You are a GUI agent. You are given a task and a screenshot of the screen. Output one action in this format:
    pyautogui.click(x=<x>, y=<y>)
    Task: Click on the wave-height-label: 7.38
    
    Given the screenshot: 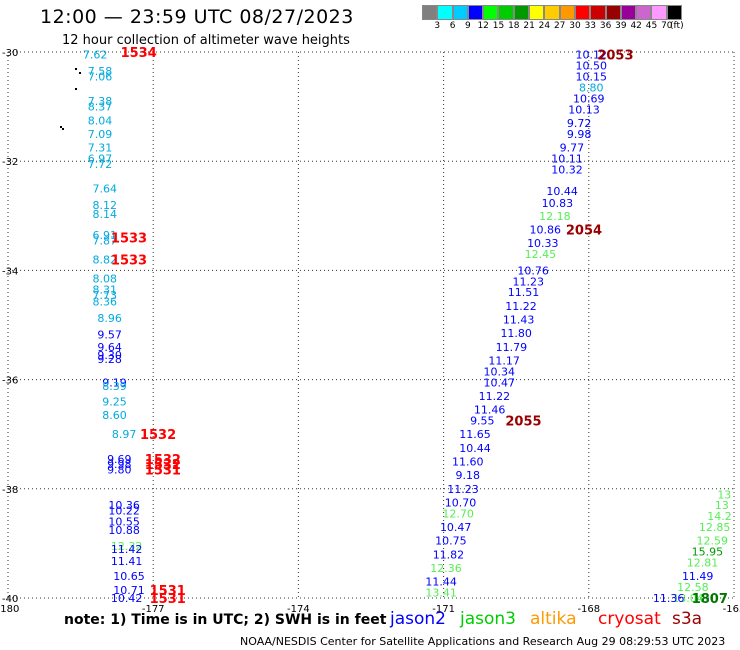 What is the action you would take?
    pyautogui.click(x=100, y=101)
    